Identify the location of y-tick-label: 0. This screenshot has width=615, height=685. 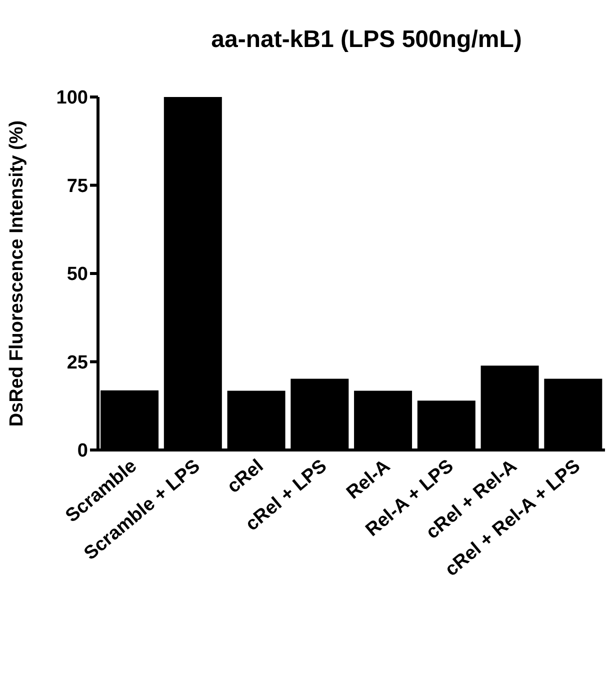
(82, 451).